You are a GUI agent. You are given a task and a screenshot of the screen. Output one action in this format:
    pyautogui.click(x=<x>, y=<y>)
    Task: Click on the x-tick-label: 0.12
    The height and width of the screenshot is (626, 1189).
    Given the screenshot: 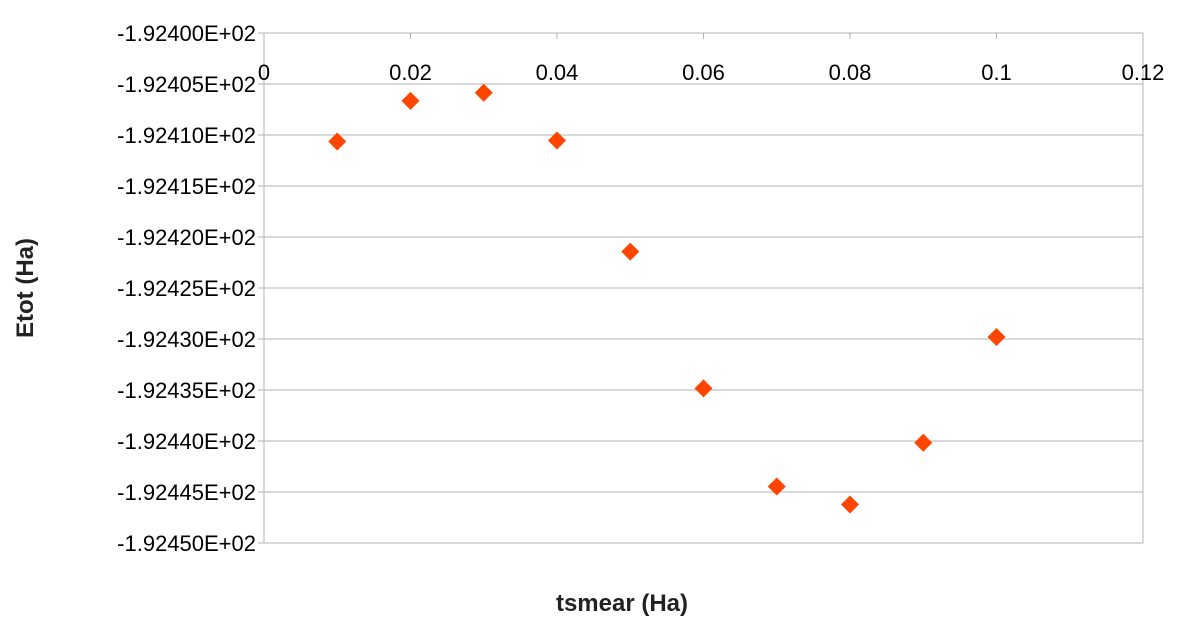 What is the action you would take?
    pyautogui.click(x=1143, y=72)
    